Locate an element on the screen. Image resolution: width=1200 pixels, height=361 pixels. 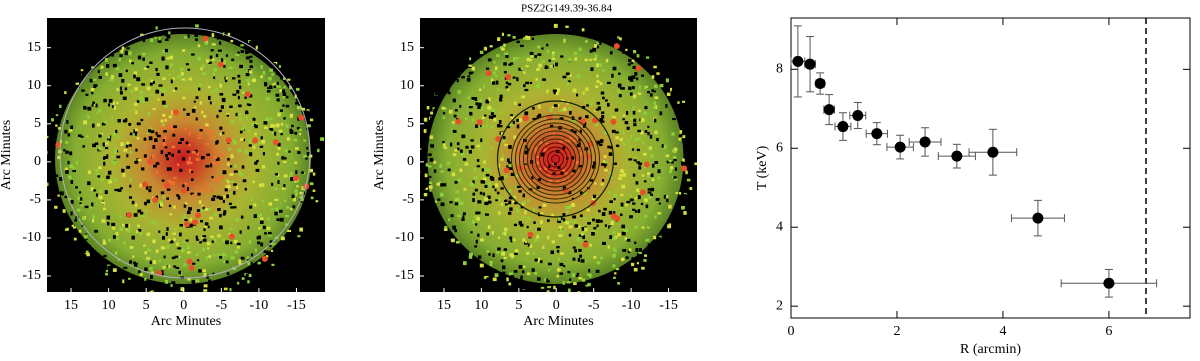
data-point is located at coordinates (900, 147).